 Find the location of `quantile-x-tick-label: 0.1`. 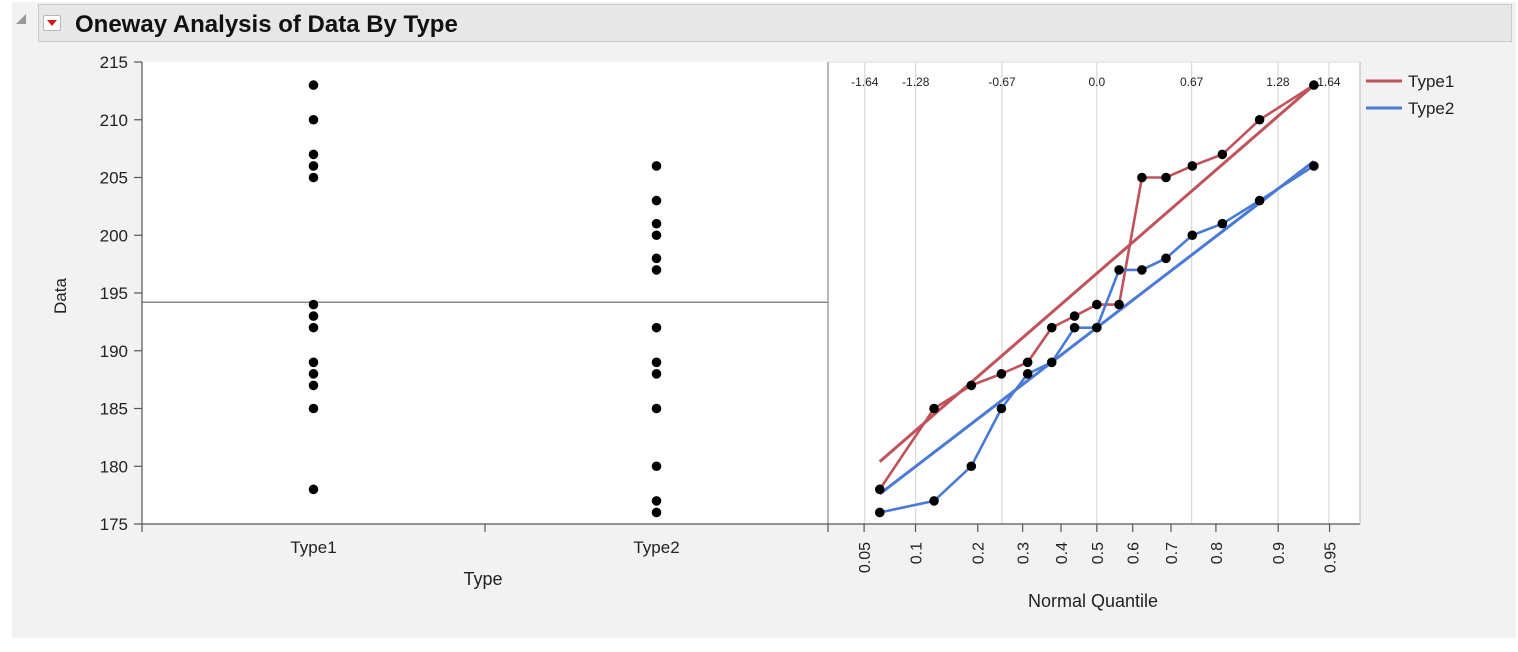

quantile-x-tick-label: 0.1 is located at coordinates (917, 553).